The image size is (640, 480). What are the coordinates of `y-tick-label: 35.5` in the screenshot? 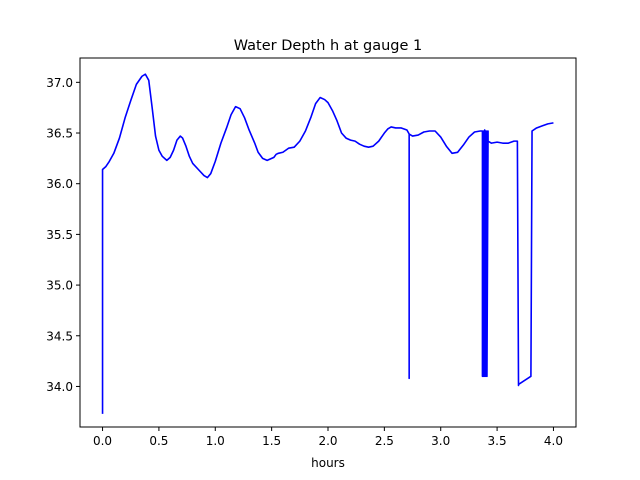 It's located at (59, 235).